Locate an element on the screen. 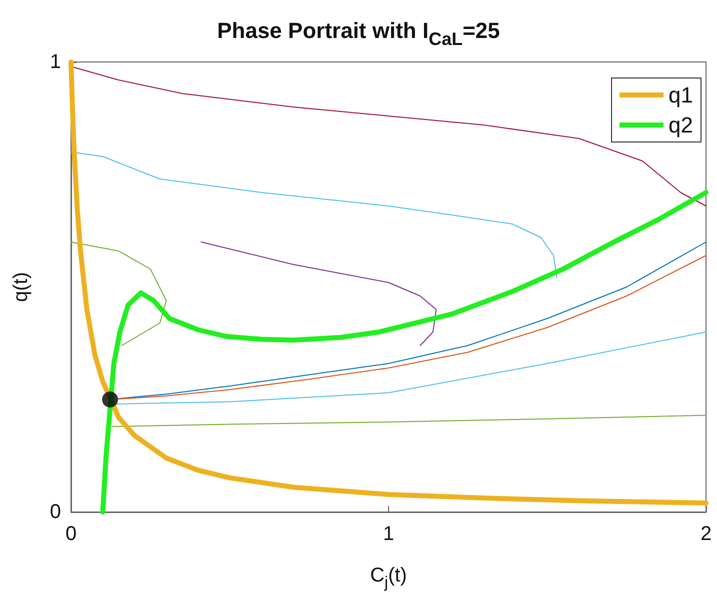 The image size is (717, 611). legend-label: q1 is located at coordinates (681, 95).